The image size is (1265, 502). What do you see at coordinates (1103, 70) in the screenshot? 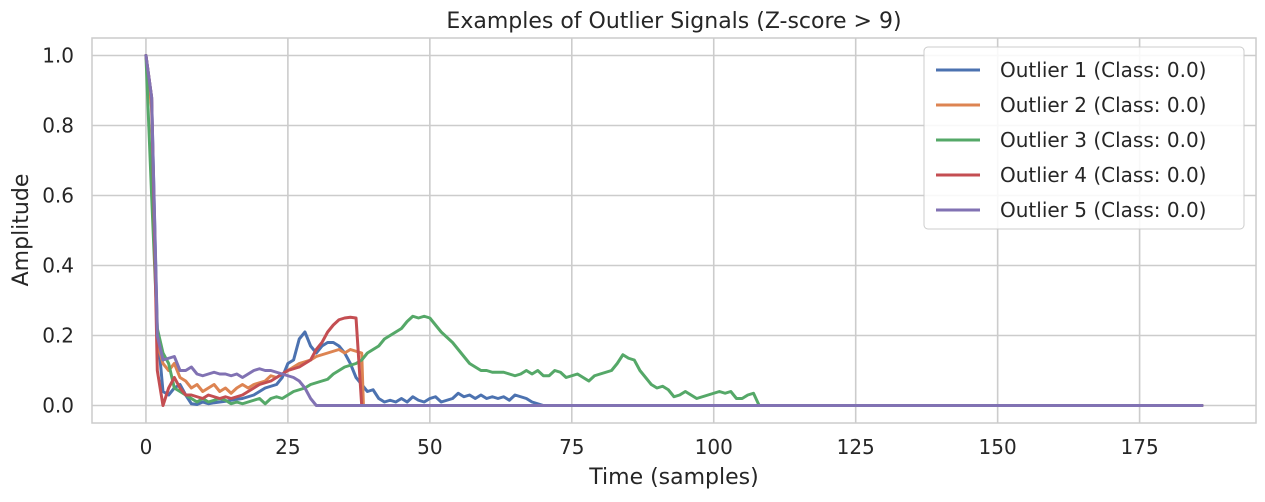
I see `legend-label-1: Outlier 1 (Class: 0.0)` at bounding box center [1103, 70].